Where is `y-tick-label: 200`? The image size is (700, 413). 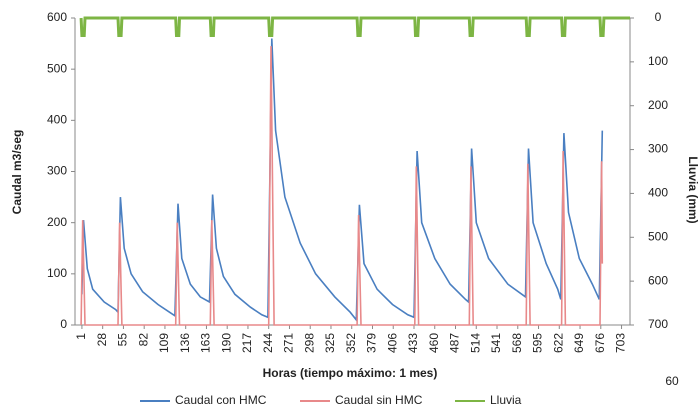 y-tick-label: 200 is located at coordinates (57, 222).